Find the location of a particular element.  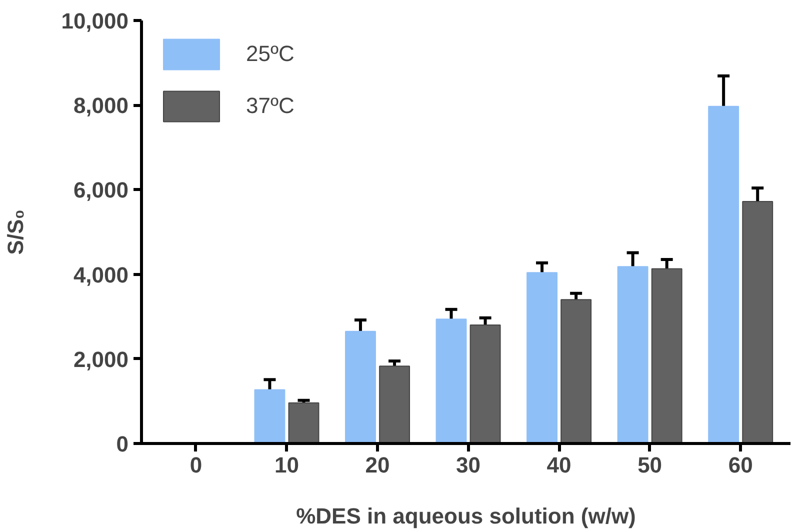

y-tick-label: 6,000 is located at coordinates (101, 190).